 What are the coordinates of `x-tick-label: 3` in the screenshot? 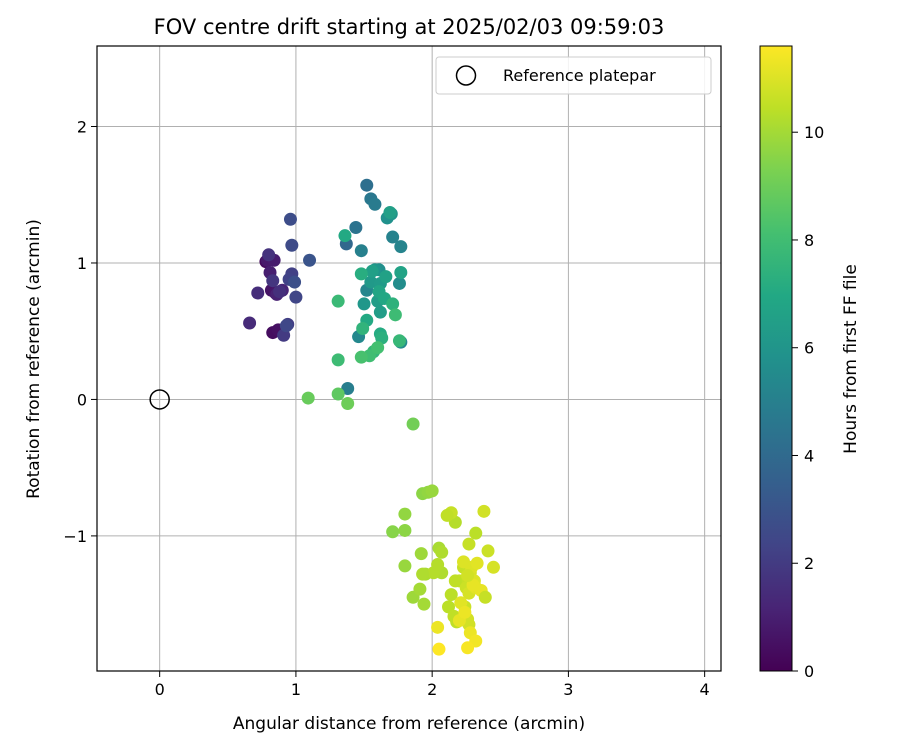 It's located at (568, 689).